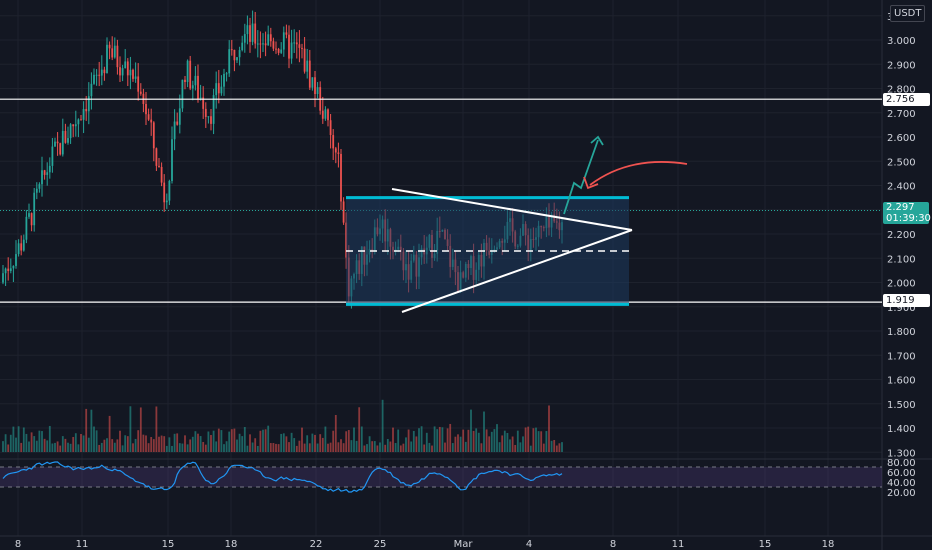 The image size is (932, 550). I want to click on triangle-upper-line, so click(512, 209).